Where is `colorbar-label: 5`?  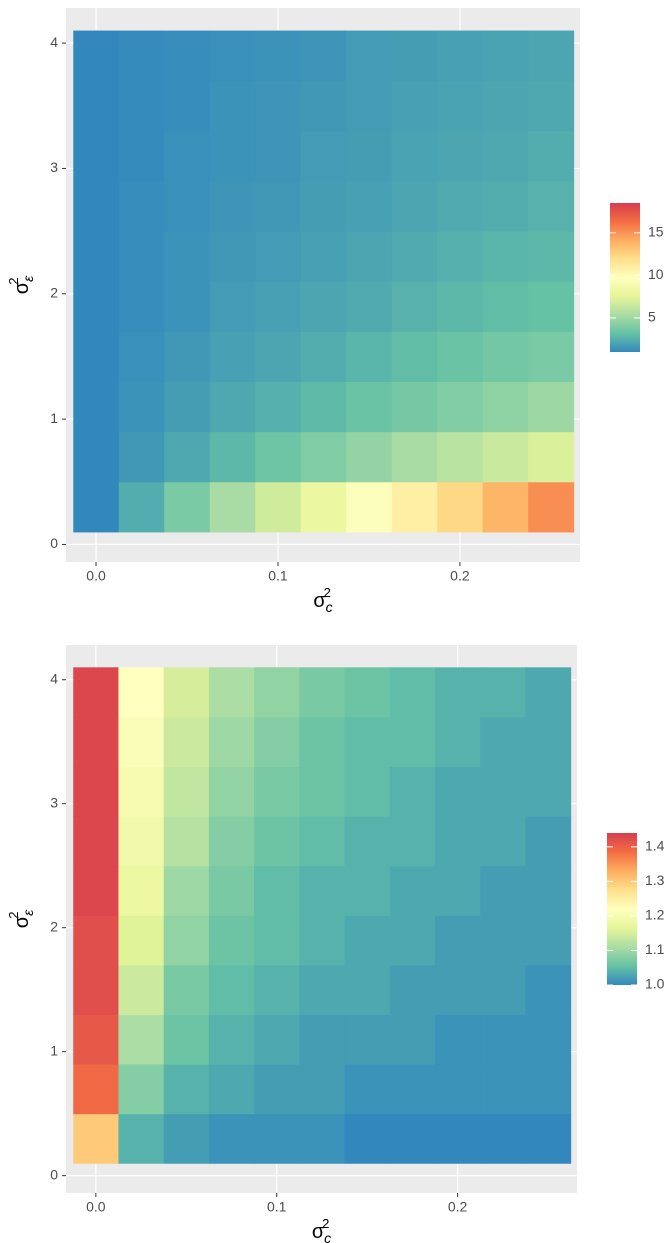
colorbar-label: 5 is located at coordinates (652, 317).